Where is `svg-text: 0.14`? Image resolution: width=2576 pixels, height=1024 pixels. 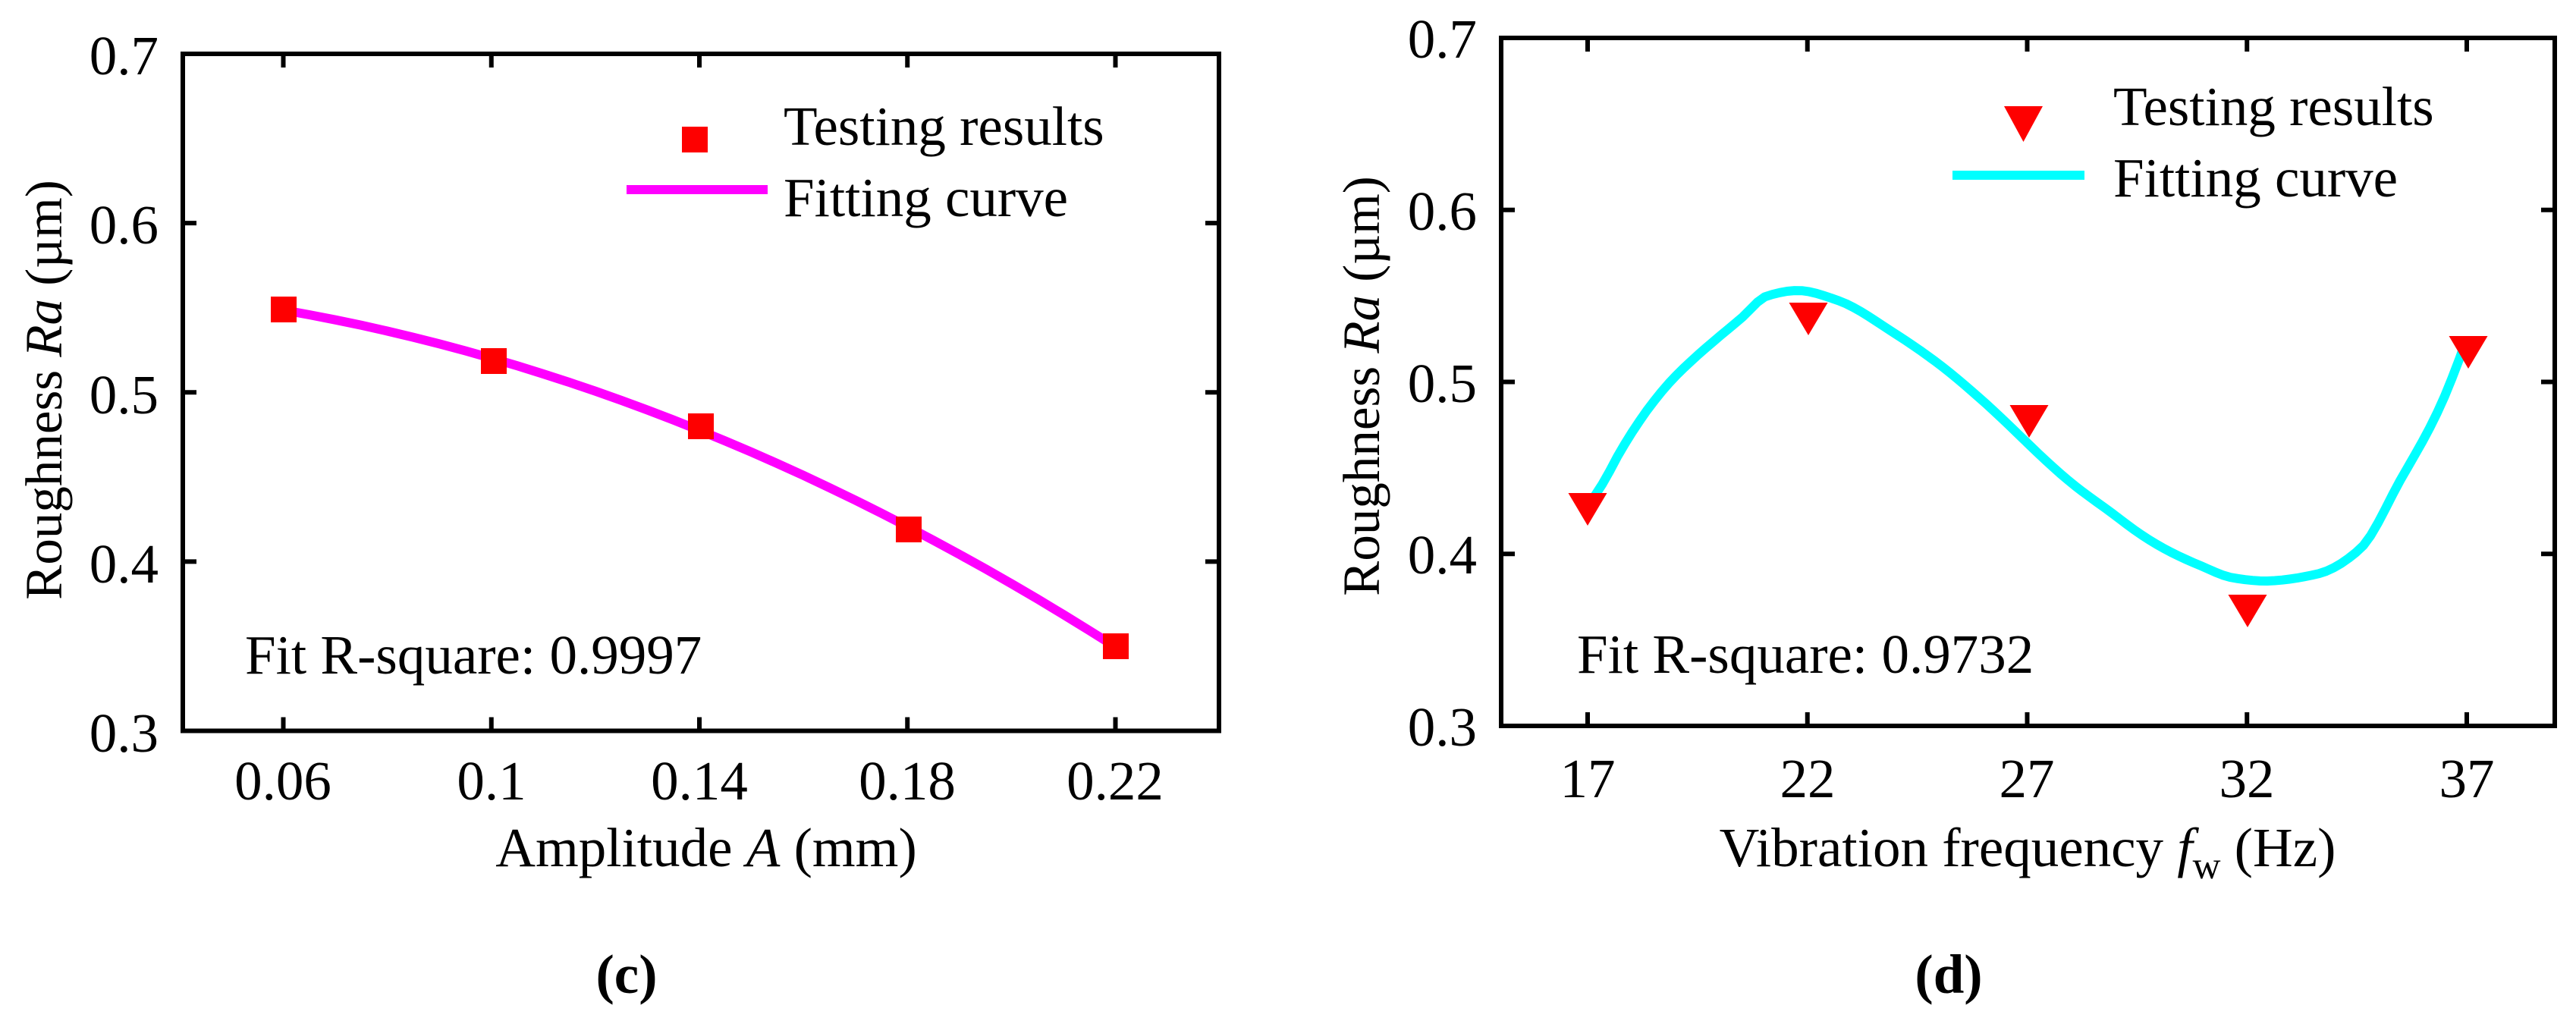 svg-text: 0.14 is located at coordinates (699, 781).